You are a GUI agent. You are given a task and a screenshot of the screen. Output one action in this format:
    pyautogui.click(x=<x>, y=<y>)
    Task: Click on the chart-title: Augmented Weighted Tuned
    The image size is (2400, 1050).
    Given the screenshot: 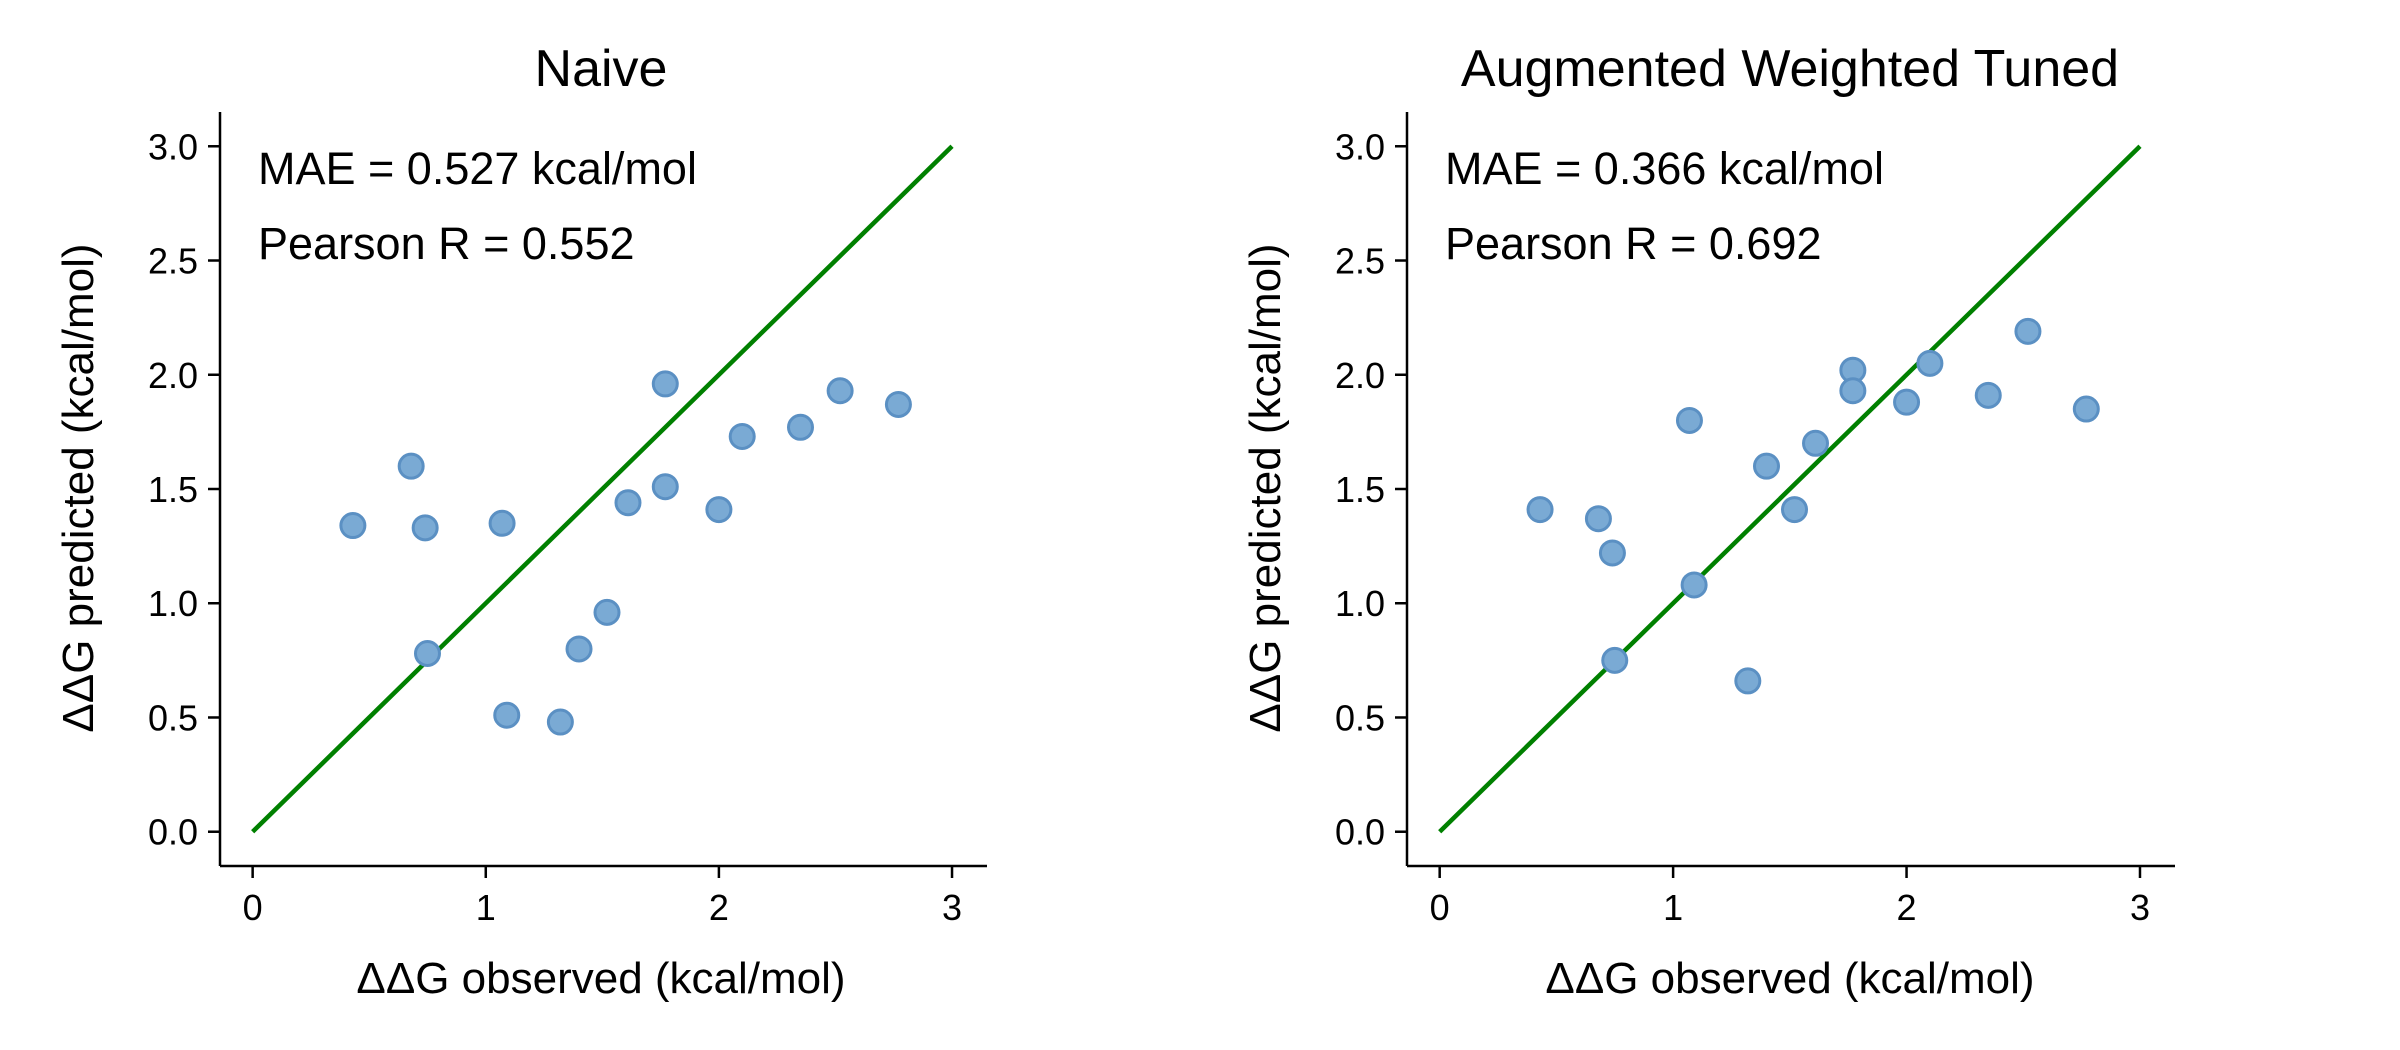 What is the action you would take?
    pyautogui.click(x=1790, y=69)
    